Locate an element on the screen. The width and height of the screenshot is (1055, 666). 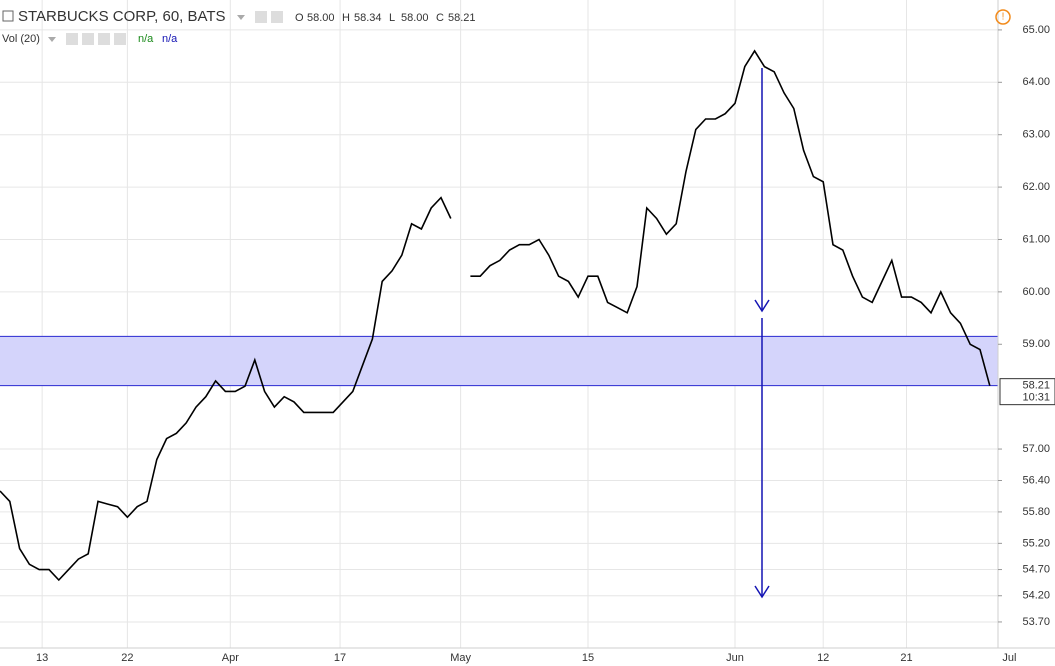
y-tick-label: 62.00 is located at coordinates (1036, 187).